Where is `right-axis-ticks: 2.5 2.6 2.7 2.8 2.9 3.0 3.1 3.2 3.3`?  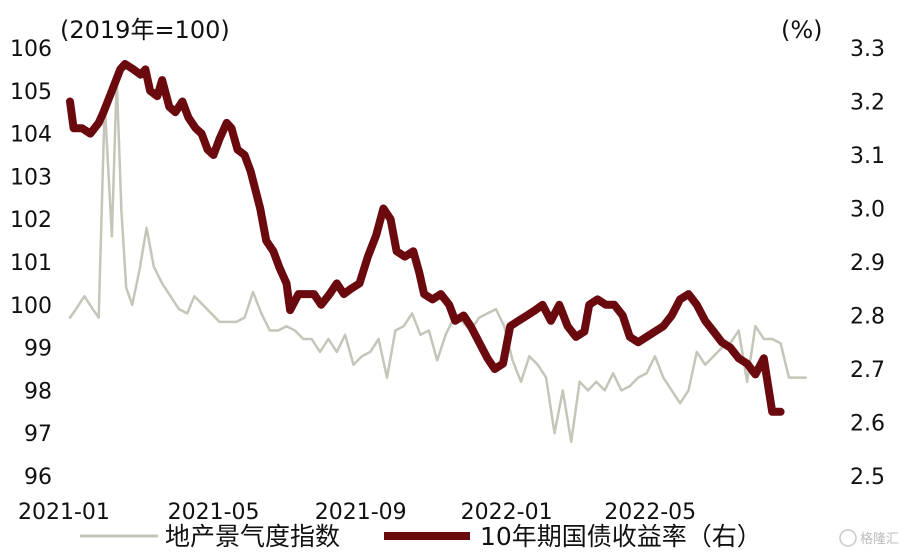
right-axis-ticks: 2.5 2.6 2.7 2.8 2.9 3.0 3.1 3.2 3.3 is located at coordinates (867, 263).